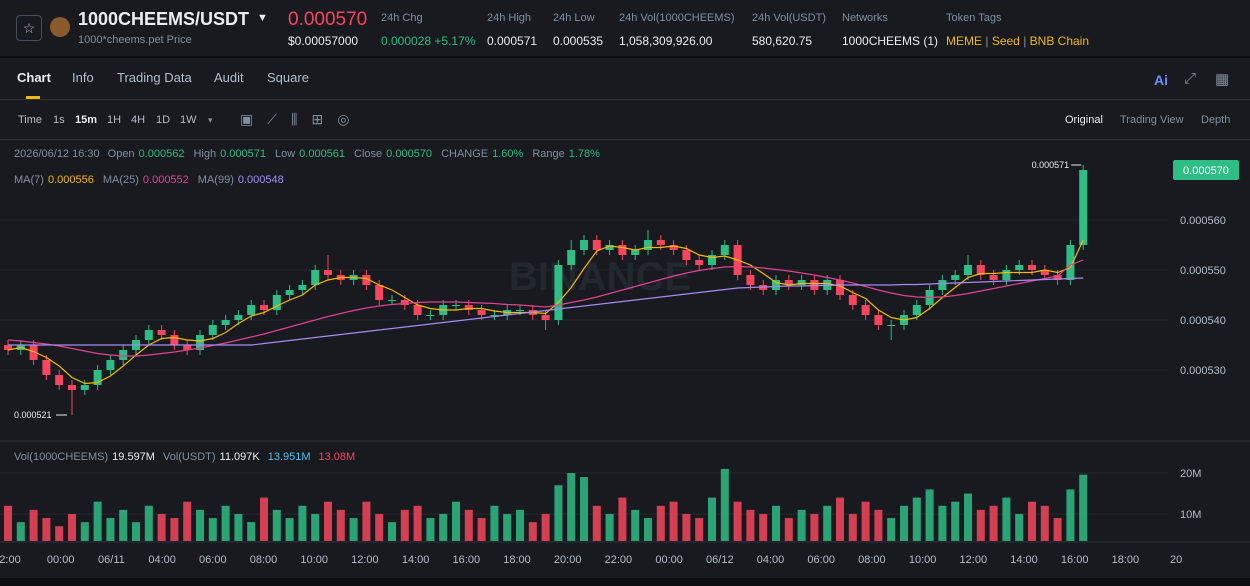 The image size is (1250, 586). I want to click on y-tick-label: 0.000530, so click(1203, 371).